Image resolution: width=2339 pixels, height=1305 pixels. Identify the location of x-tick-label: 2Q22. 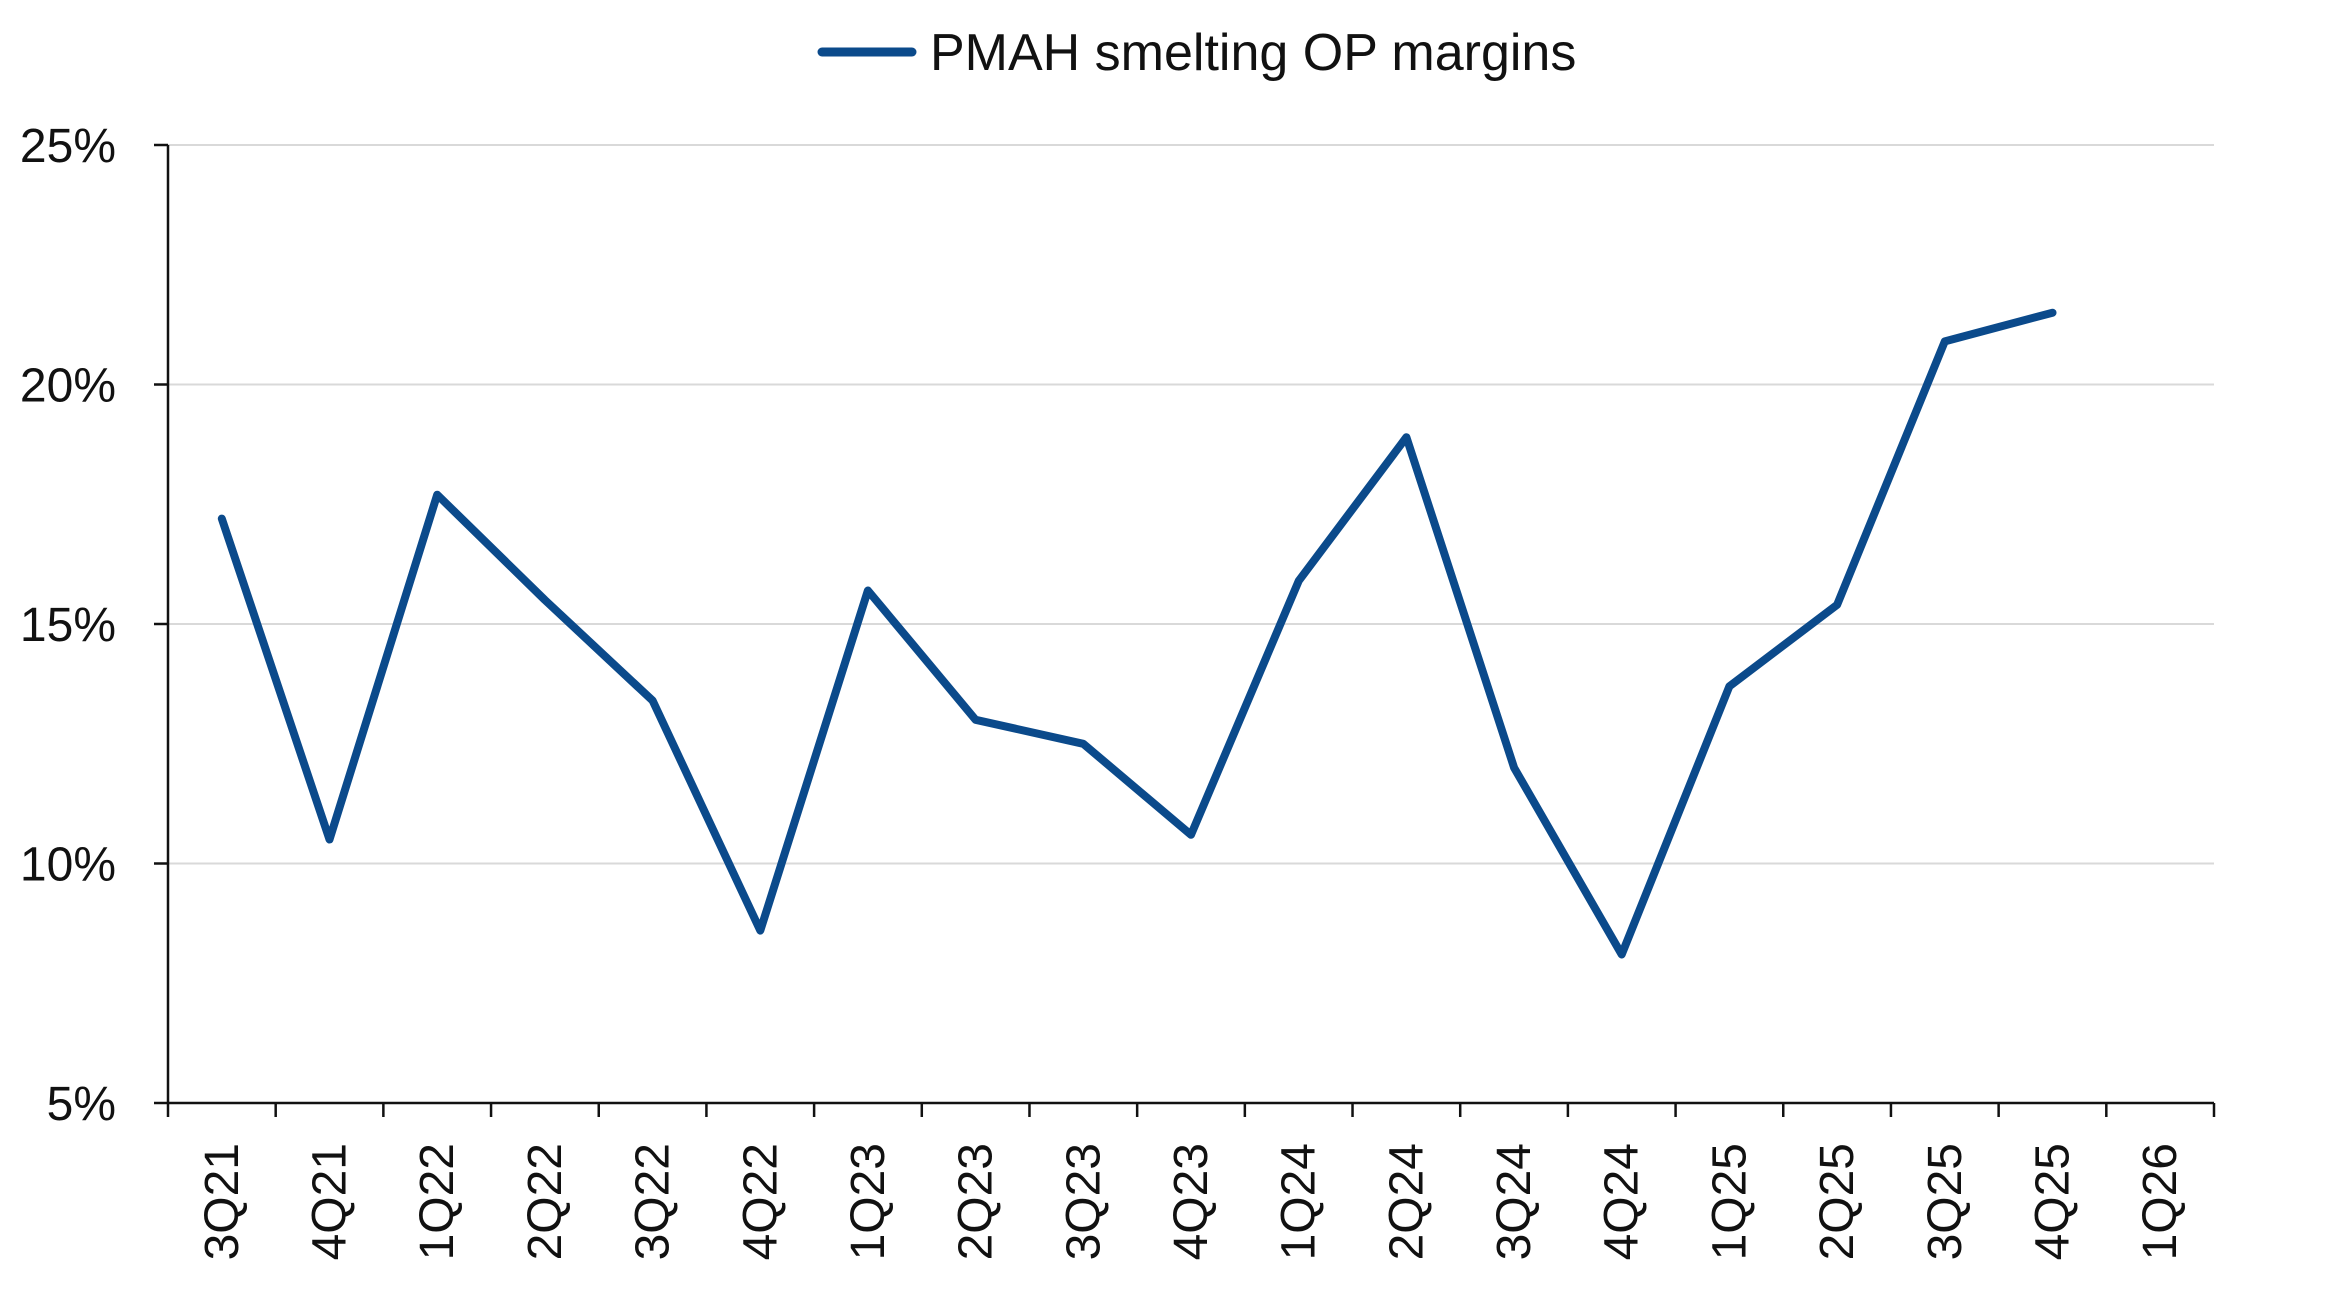
(545, 1201).